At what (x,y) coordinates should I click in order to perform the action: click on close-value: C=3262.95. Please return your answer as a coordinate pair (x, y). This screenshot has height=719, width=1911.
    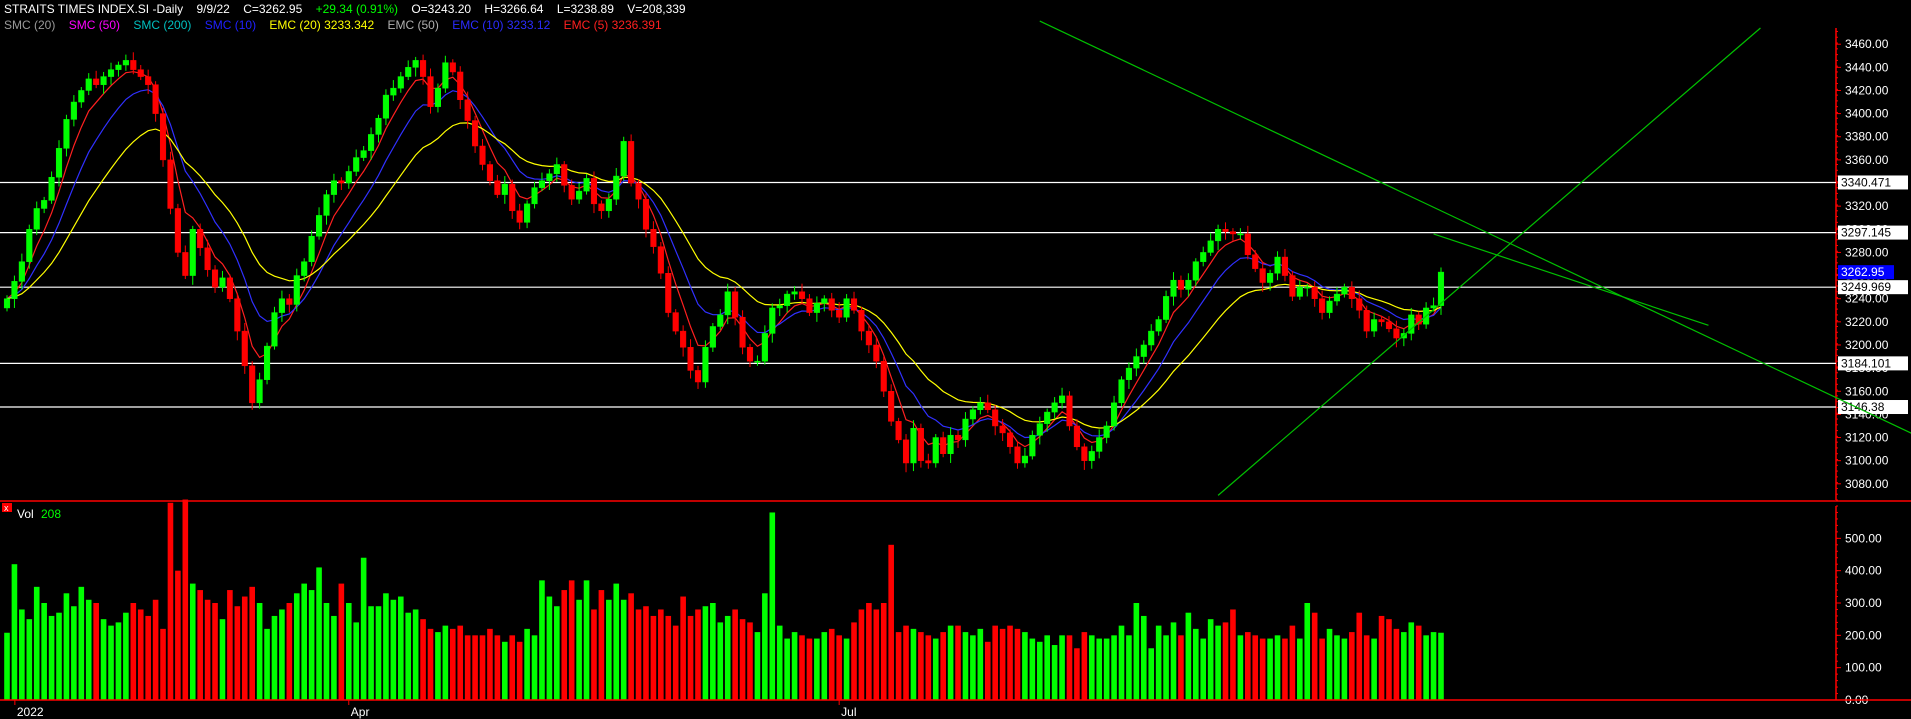
    Looking at the image, I should click on (273, 9).